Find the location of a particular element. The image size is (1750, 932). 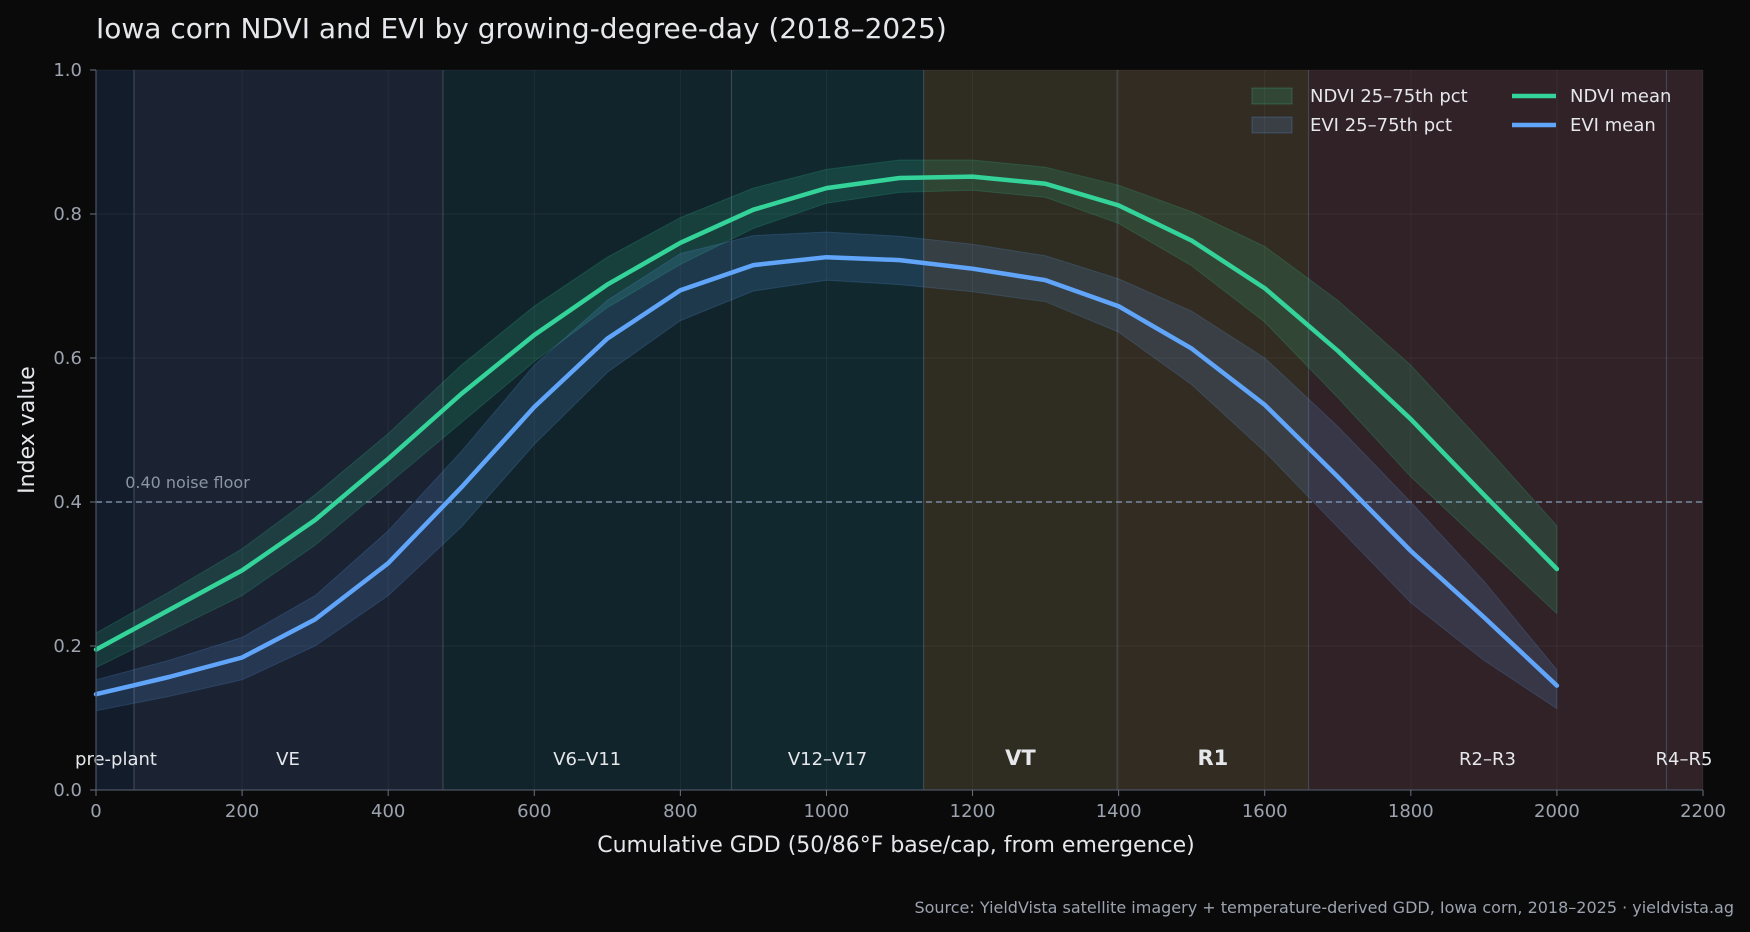

x-tick-label: 800 is located at coordinates (680, 811).